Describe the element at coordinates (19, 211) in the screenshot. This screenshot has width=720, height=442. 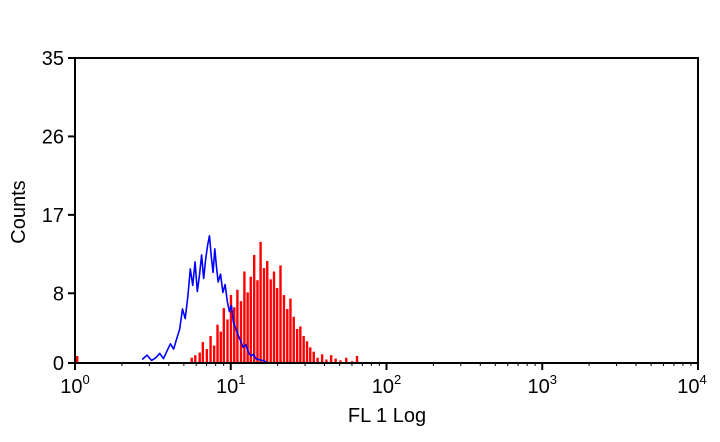
I see `y-axis-title: Counts` at that location.